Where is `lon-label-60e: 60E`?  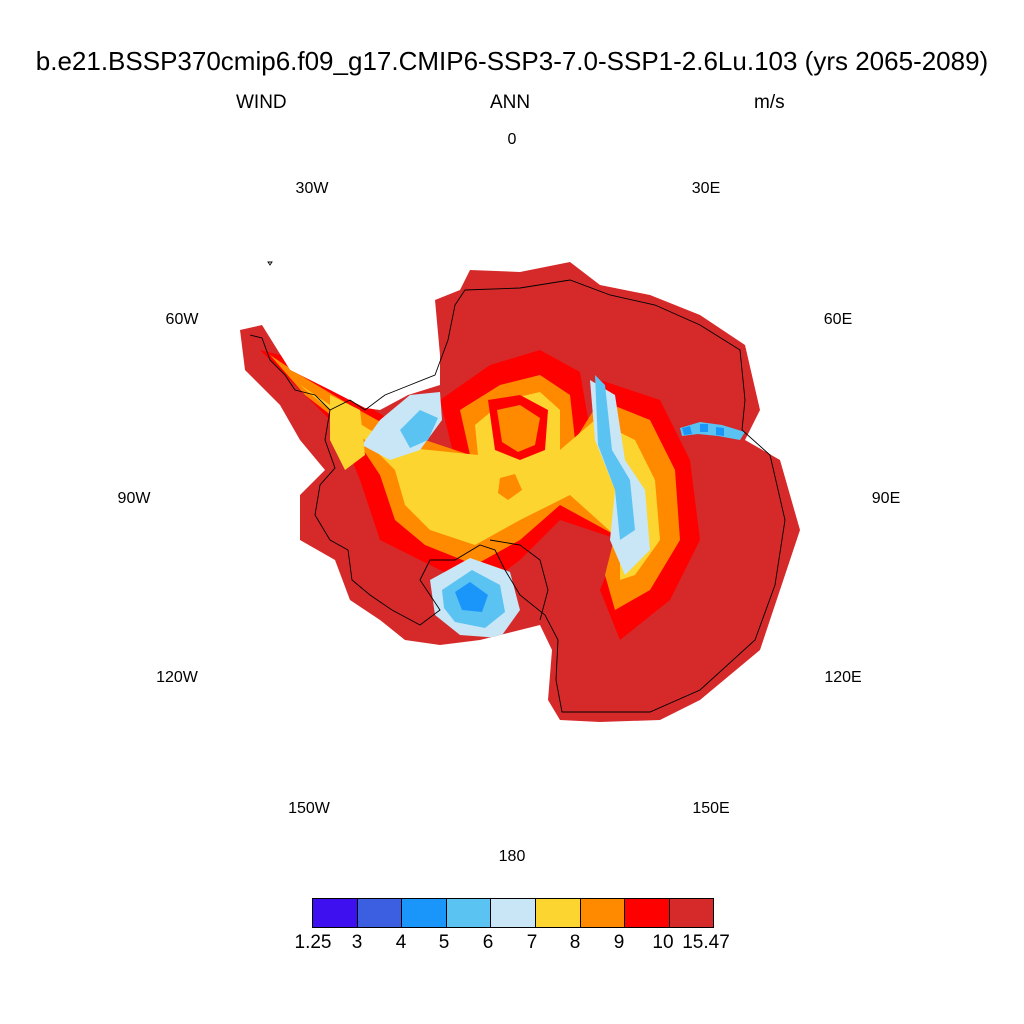
lon-label-60e: 60E is located at coordinates (838, 319).